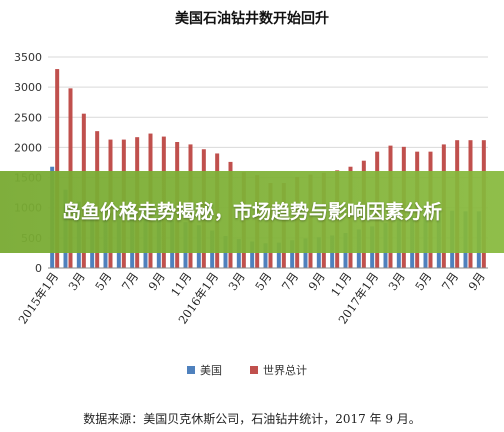 The image size is (504, 432). Describe the element at coordinates (28, 87) in the screenshot. I see `y-tick-label: 3000` at that location.